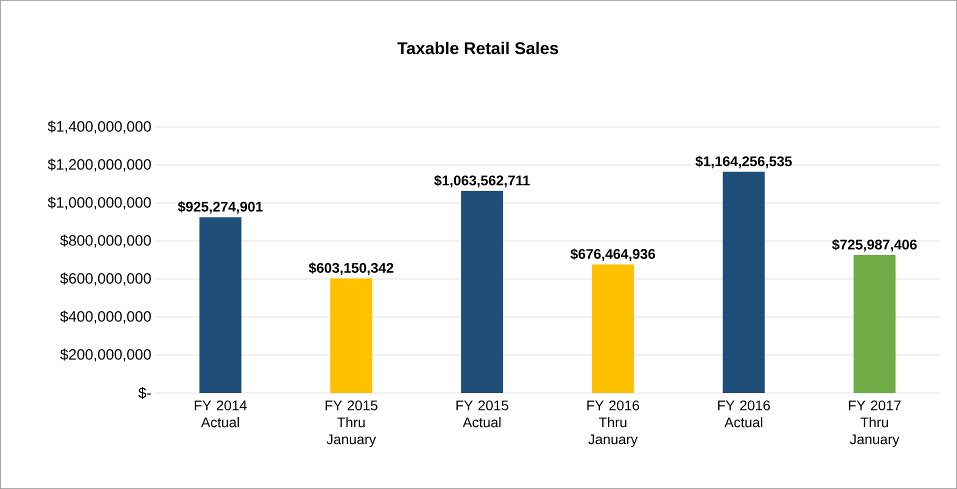 The height and width of the screenshot is (489, 957). What do you see at coordinates (105, 279) in the screenshot?
I see `y-tick-label: $600,000,000` at bounding box center [105, 279].